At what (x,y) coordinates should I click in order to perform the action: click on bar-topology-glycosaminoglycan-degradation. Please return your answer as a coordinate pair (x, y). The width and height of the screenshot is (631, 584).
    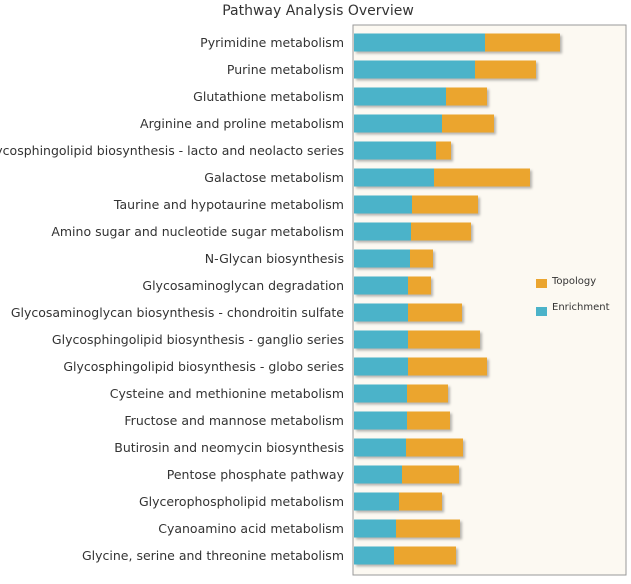
    Looking at the image, I should click on (419, 285).